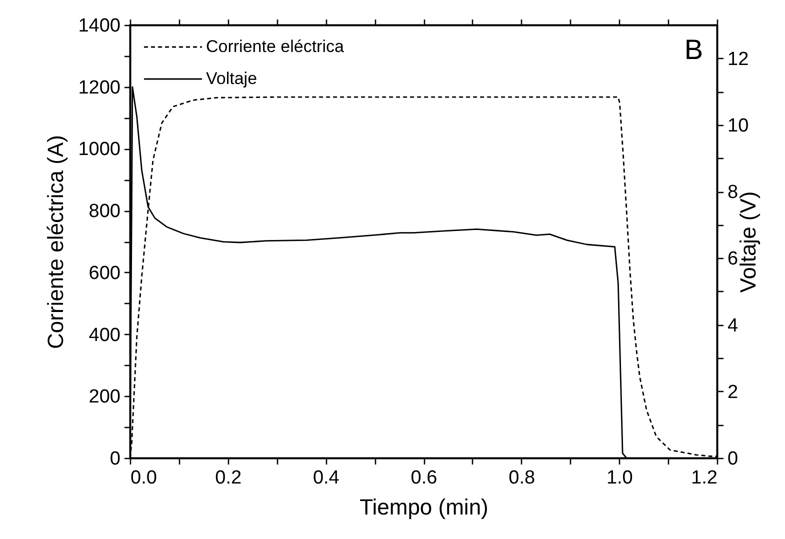  I want to click on y2-tick-label: 8, so click(733, 193).